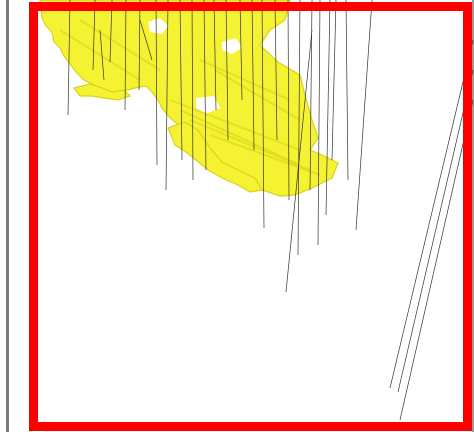 This screenshot has width=474, height=432. Describe the element at coordinates (102, 92) in the screenshot. I see `ore-body-left-fragment` at that location.